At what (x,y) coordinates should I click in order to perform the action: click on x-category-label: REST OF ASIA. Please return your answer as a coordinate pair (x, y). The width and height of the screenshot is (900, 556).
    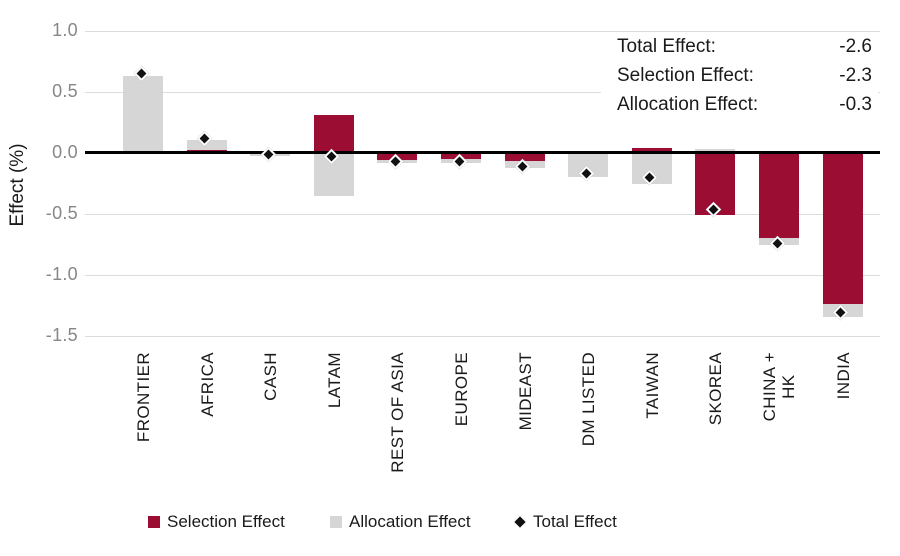
    Looking at the image, I should click on (397, 427).